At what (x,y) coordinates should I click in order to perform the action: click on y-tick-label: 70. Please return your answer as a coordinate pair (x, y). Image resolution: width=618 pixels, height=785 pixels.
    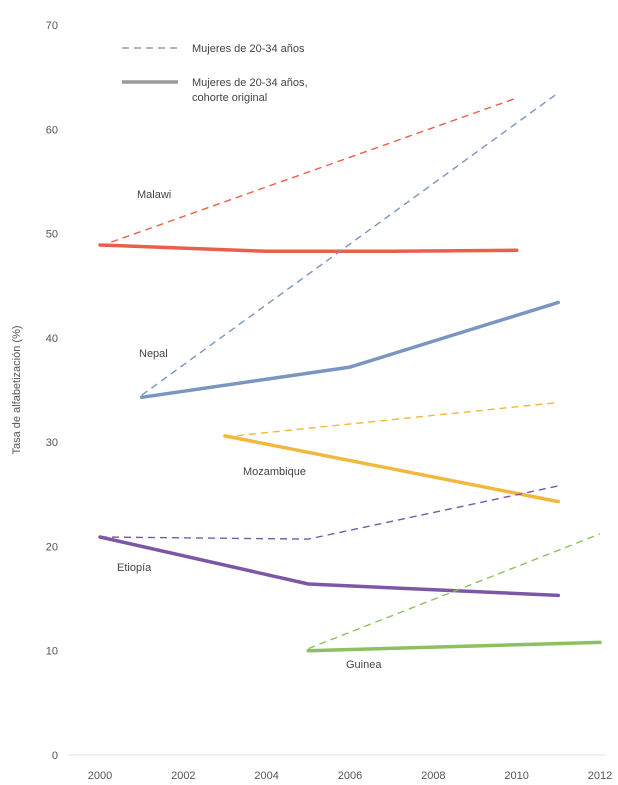
    Looking at the image, I should click on (52, 26).